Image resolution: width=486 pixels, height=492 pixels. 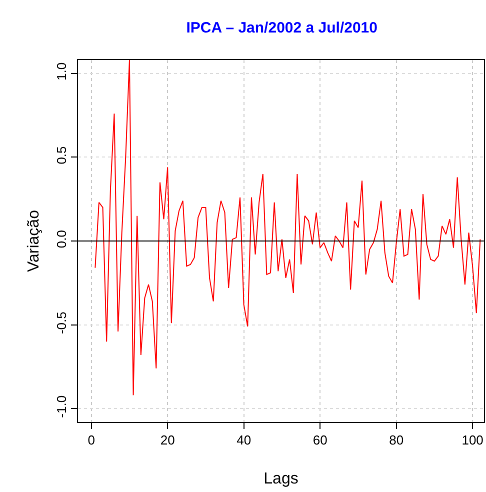 What do you see at coordinates (473, 440) in the screenshot?
I see `x-tick-label: 100` at bounding box center [473, 440].